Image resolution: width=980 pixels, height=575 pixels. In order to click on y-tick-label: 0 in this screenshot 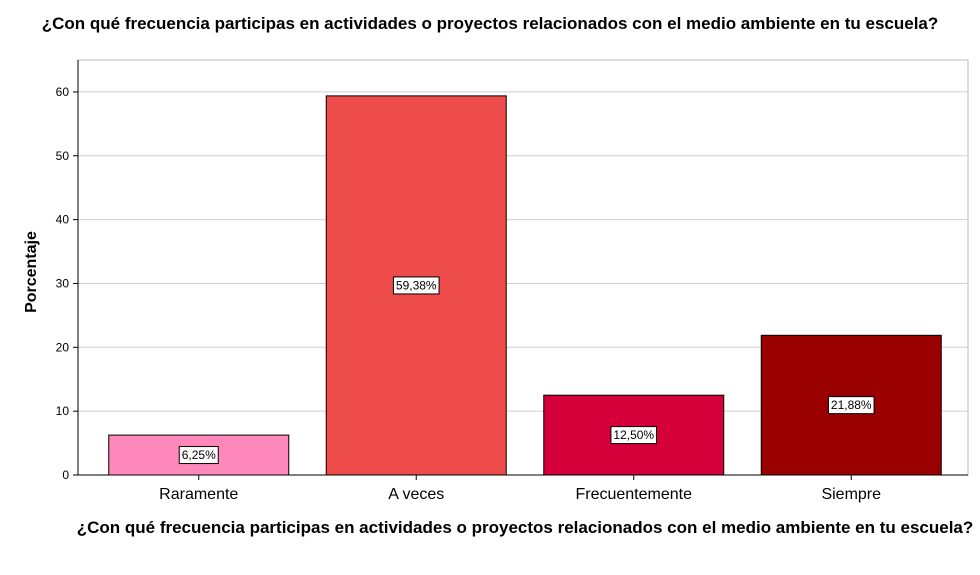, I will do `click(65, 475)`.